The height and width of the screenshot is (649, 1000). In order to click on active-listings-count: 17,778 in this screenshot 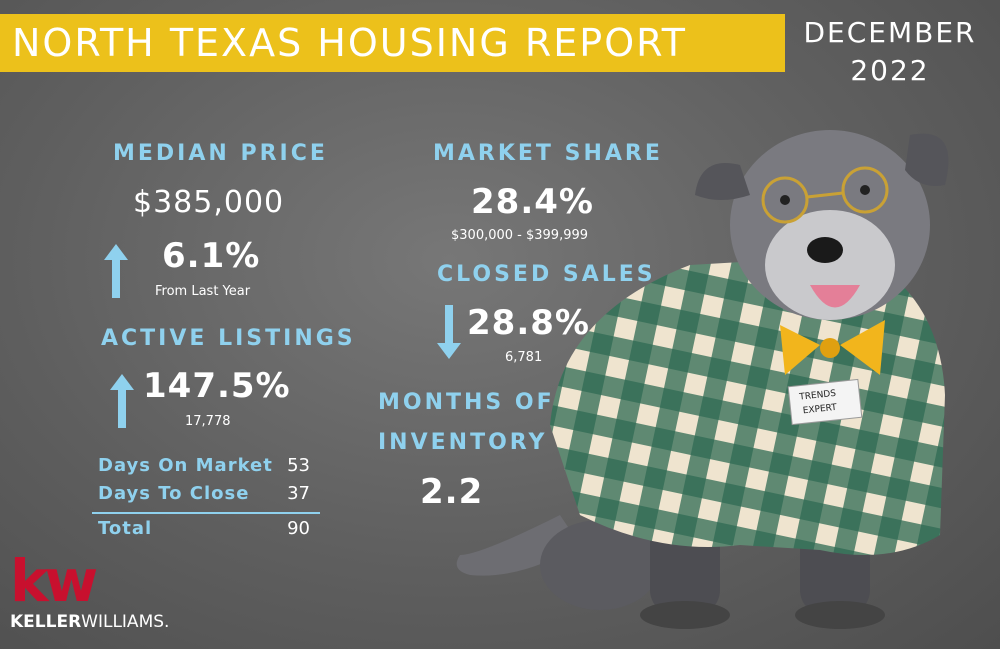, I will do `click(208, 421)`.